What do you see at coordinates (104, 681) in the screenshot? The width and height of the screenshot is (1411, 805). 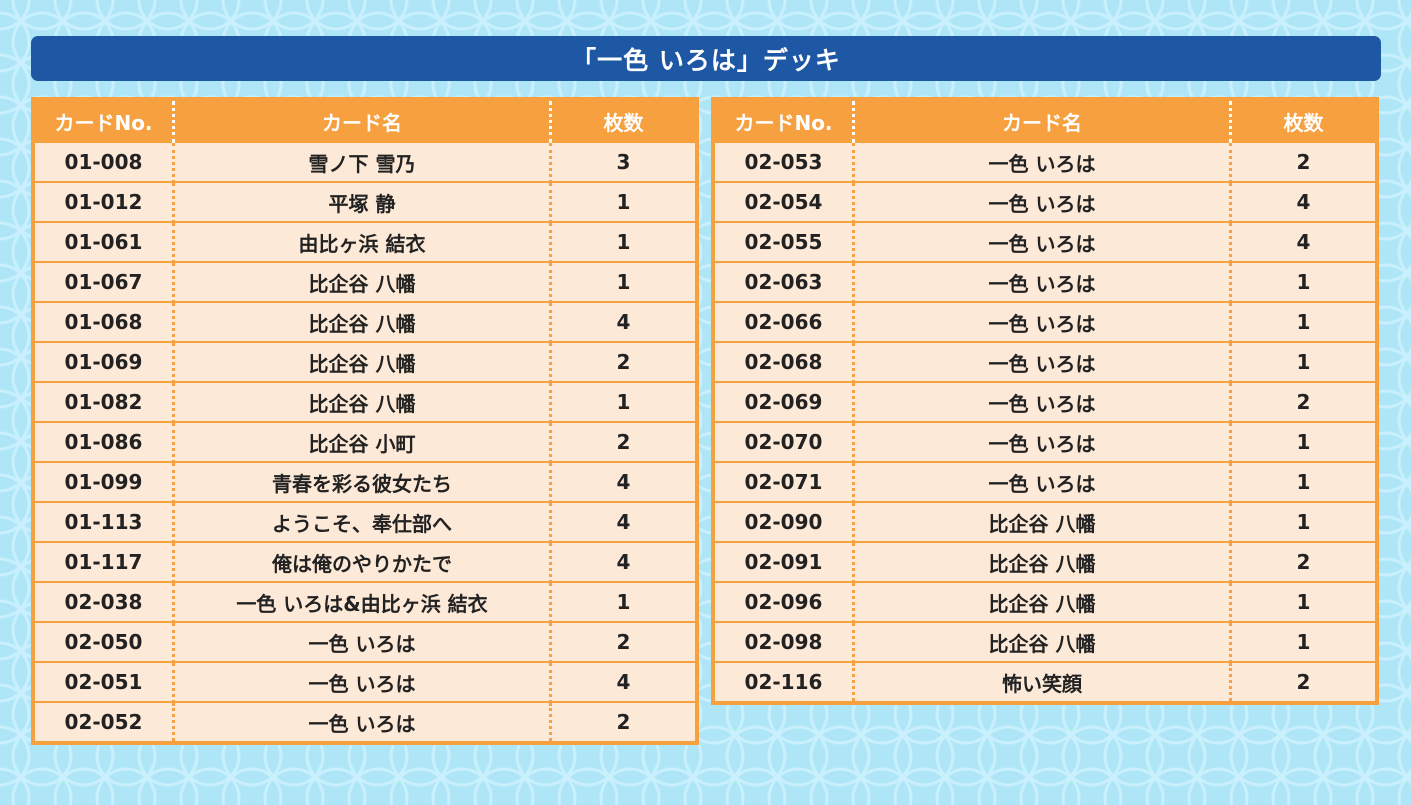 I see `card-no-cell: 02-051` at bounding box center [104, 681].